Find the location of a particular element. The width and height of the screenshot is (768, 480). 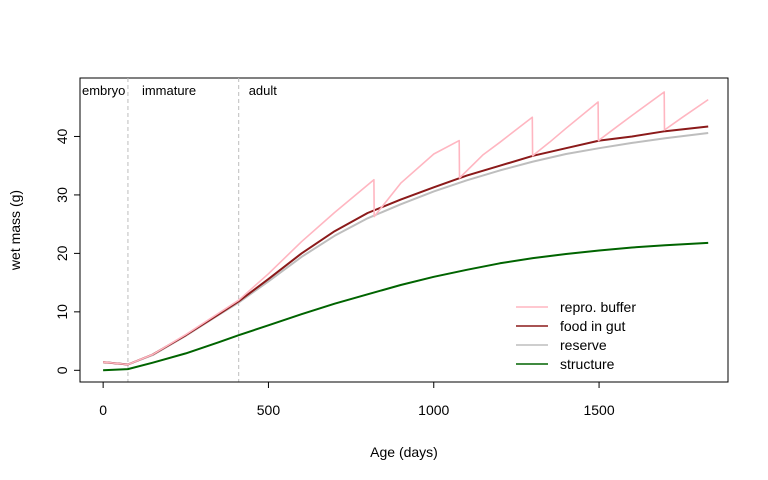

y-tick-label: 10 is located at coordinates (62, 312).